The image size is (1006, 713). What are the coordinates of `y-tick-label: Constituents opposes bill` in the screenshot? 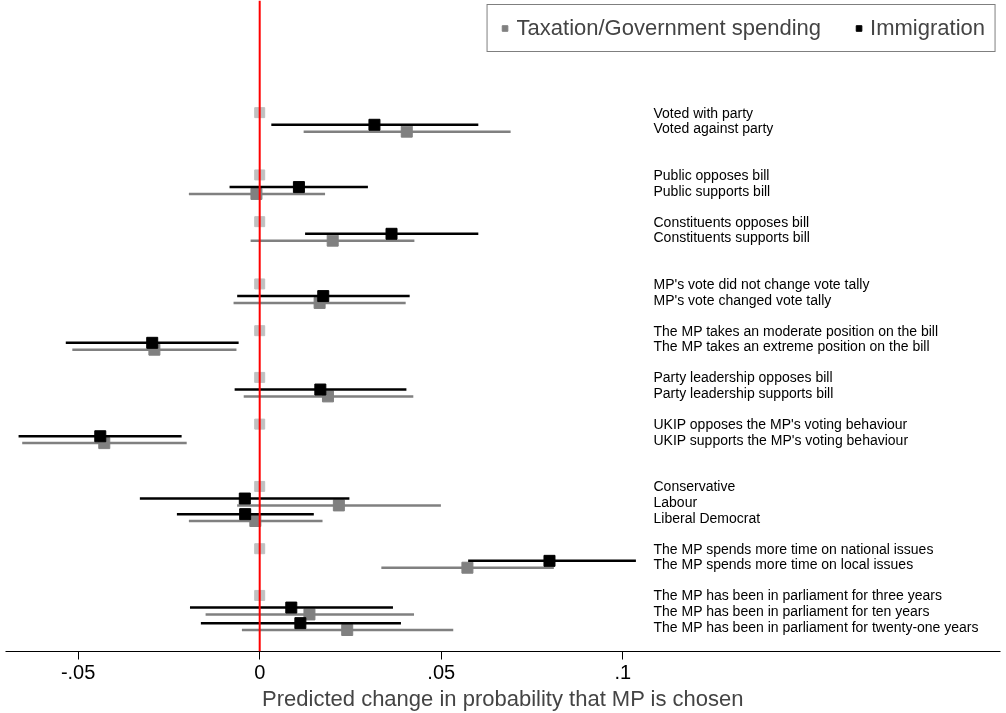 It's located at (731, 221).